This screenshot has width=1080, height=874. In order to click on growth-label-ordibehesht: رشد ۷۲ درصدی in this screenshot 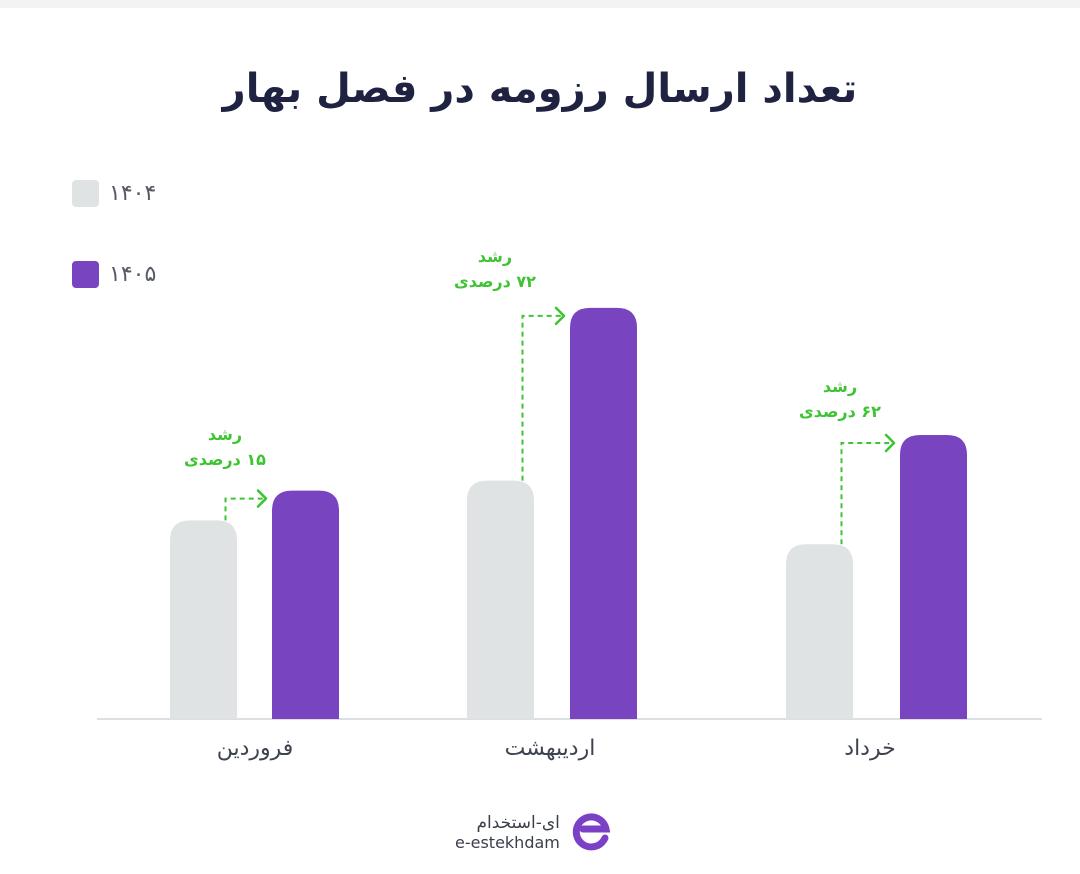, I will do `click(495, 269)`.